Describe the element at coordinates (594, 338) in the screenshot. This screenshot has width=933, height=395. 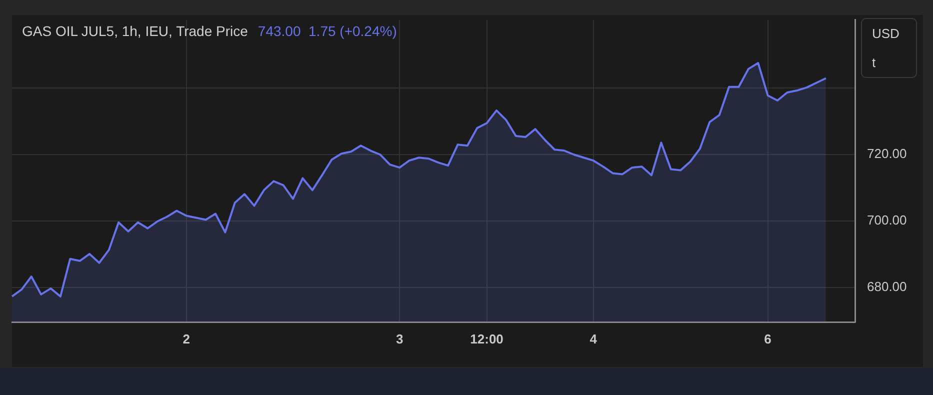
I see `x-tick-label: 4` at that location.